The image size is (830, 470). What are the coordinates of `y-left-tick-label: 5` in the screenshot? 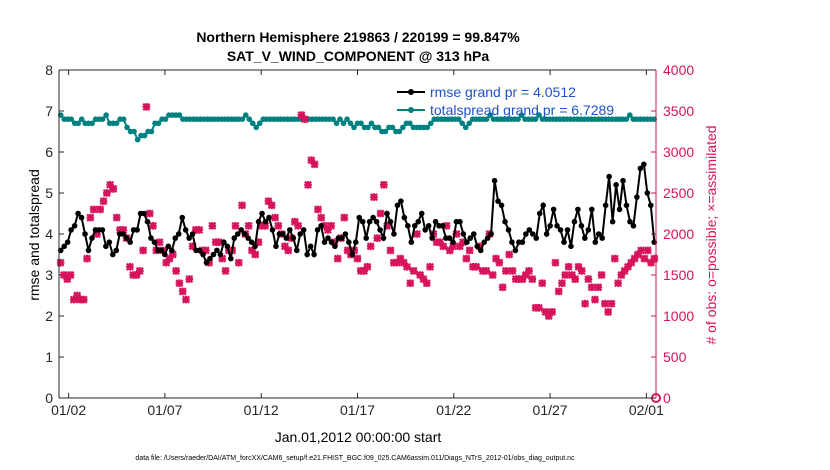 It's located at (49, 193).